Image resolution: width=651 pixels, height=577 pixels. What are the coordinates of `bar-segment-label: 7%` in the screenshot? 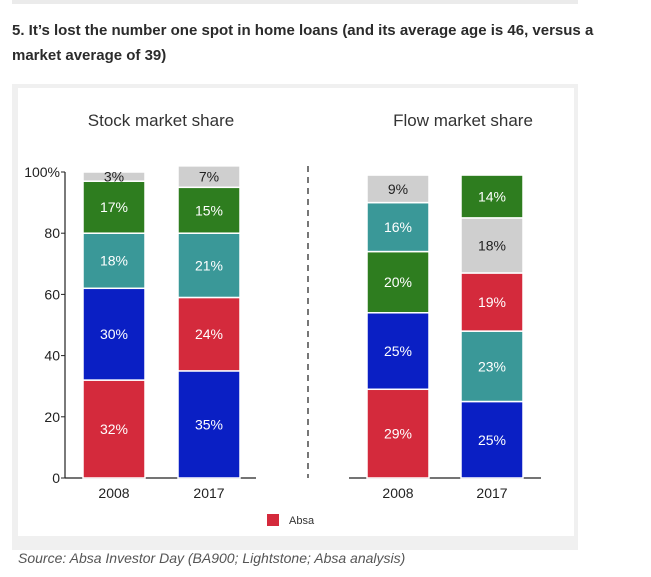 It's located at (209, 177).